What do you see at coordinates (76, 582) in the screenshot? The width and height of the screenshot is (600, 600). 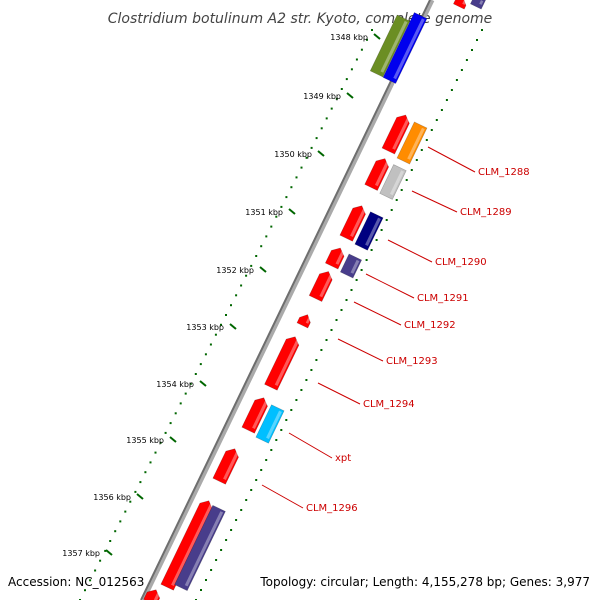 I see `accession-text: Accession: NC_012563` at bounding box center [76, 582].